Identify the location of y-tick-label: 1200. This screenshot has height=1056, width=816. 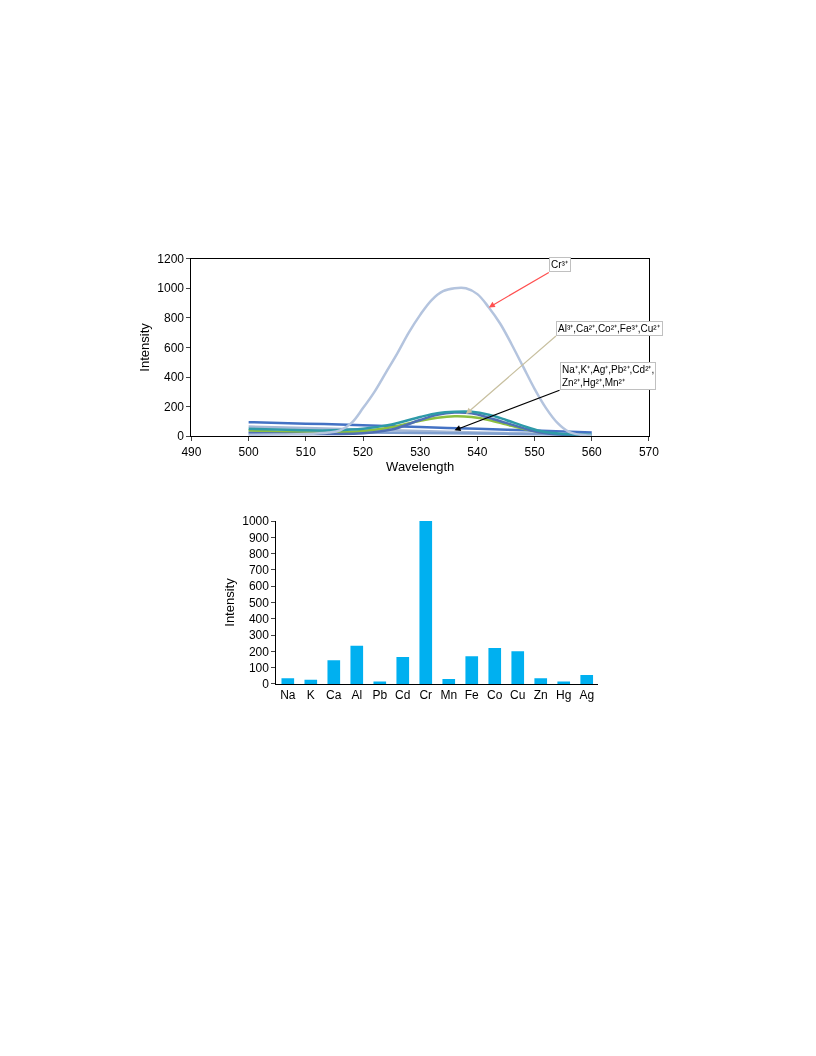
(171, 258).